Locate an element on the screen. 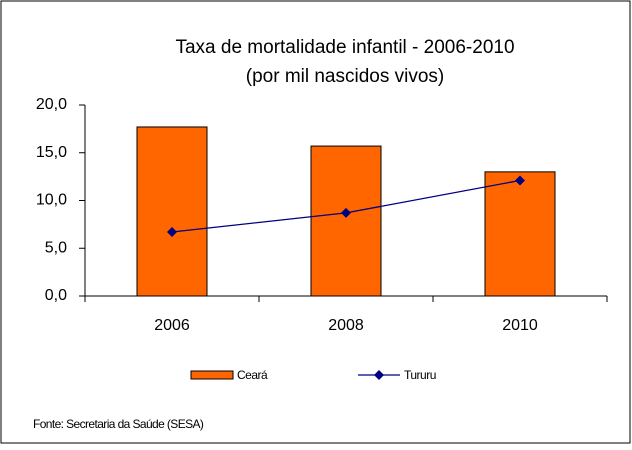  legend-label: Tururu is located at coordinates (420, 375).